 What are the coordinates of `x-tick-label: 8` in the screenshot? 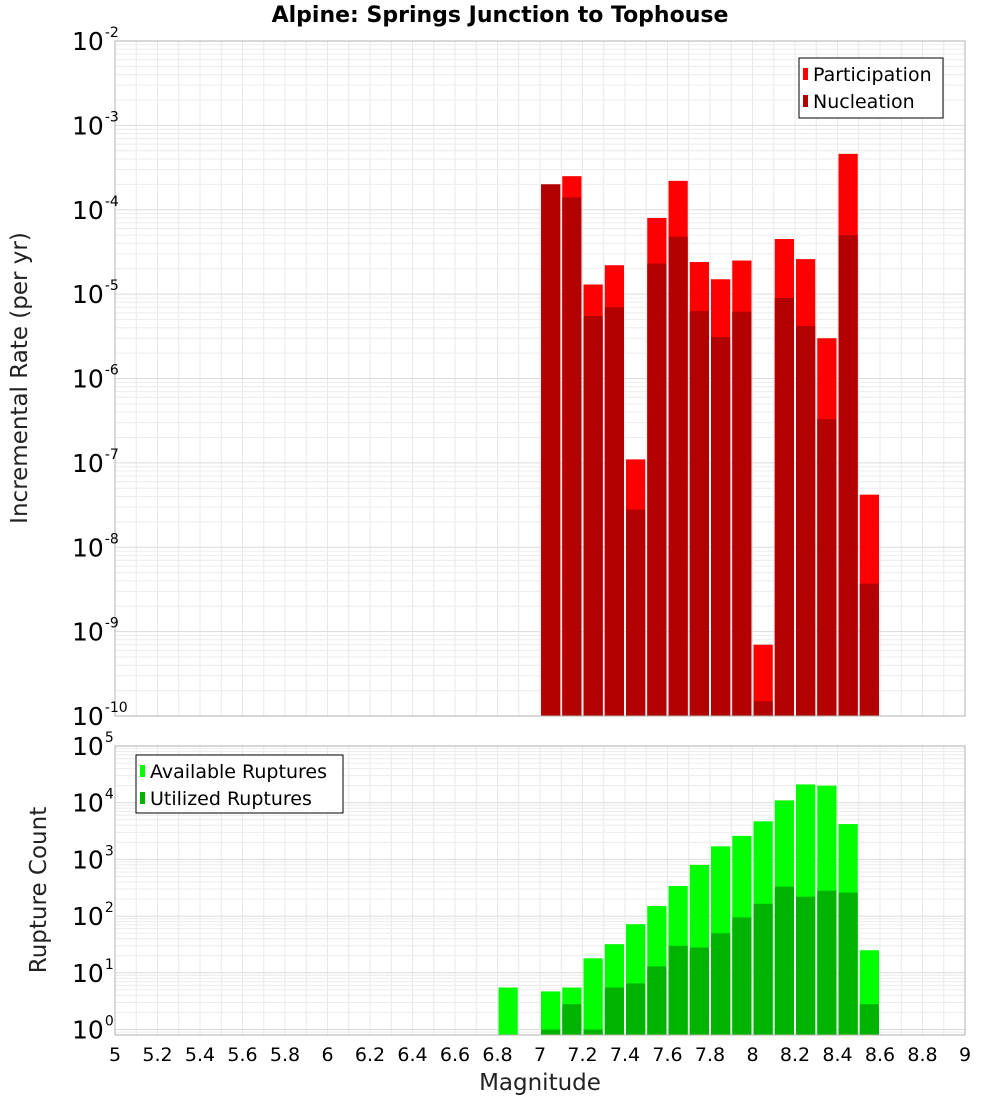 It's located at (752, 1055).